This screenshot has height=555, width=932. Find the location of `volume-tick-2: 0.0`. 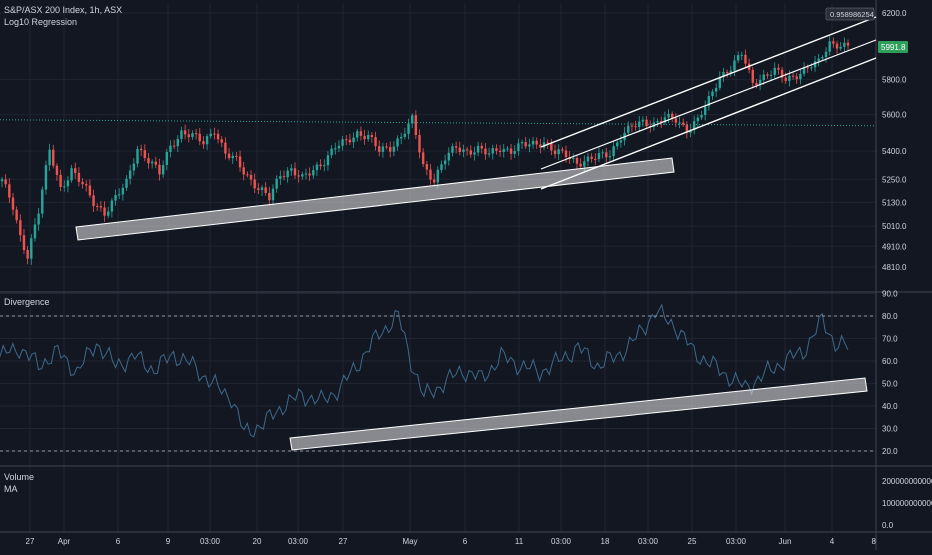

volume-tick-2: 0.0 is located at coordinates (888, 525).